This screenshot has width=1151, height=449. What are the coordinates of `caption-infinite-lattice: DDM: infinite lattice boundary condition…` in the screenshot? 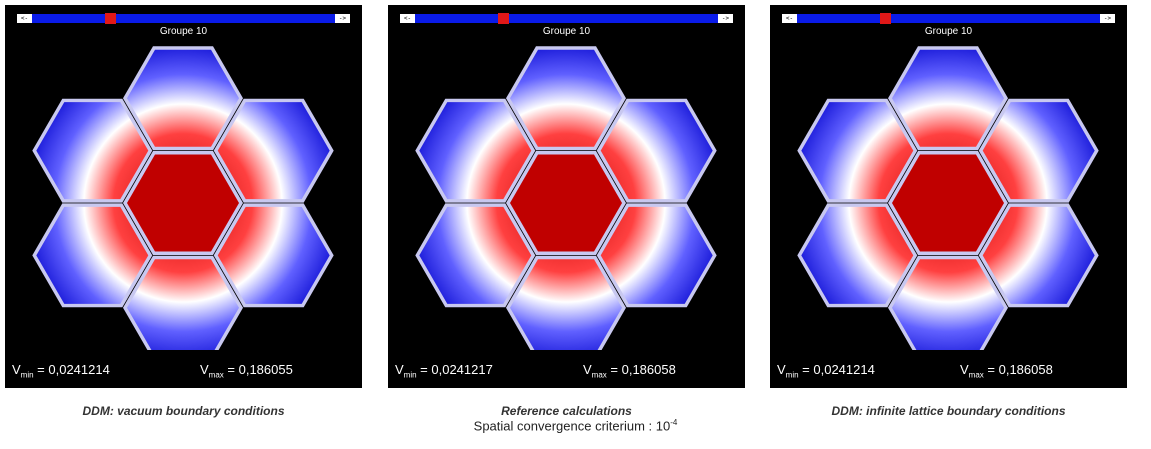 It's located at (948, 411).